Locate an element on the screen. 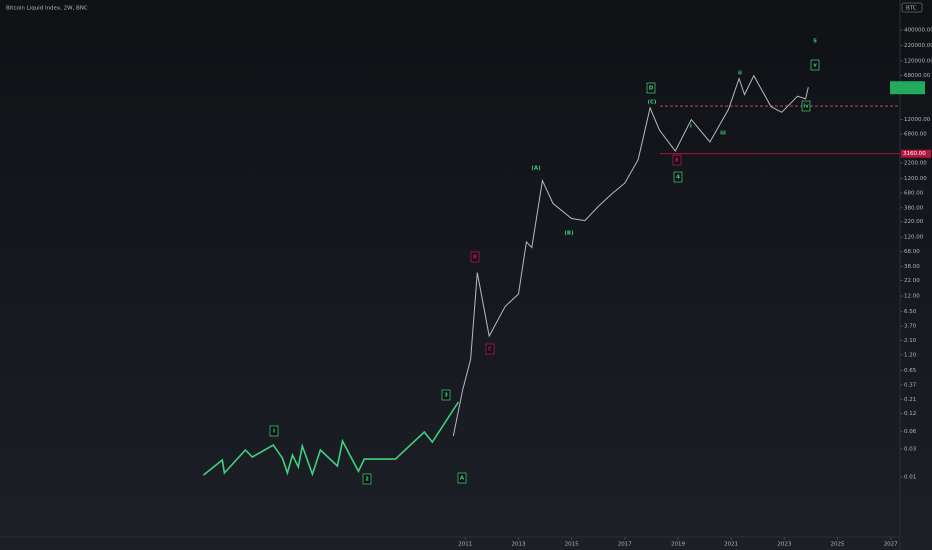 This screenshot has height=550, width=932. y-tick-label: 120000.00 is located at coordinates (918, 61).